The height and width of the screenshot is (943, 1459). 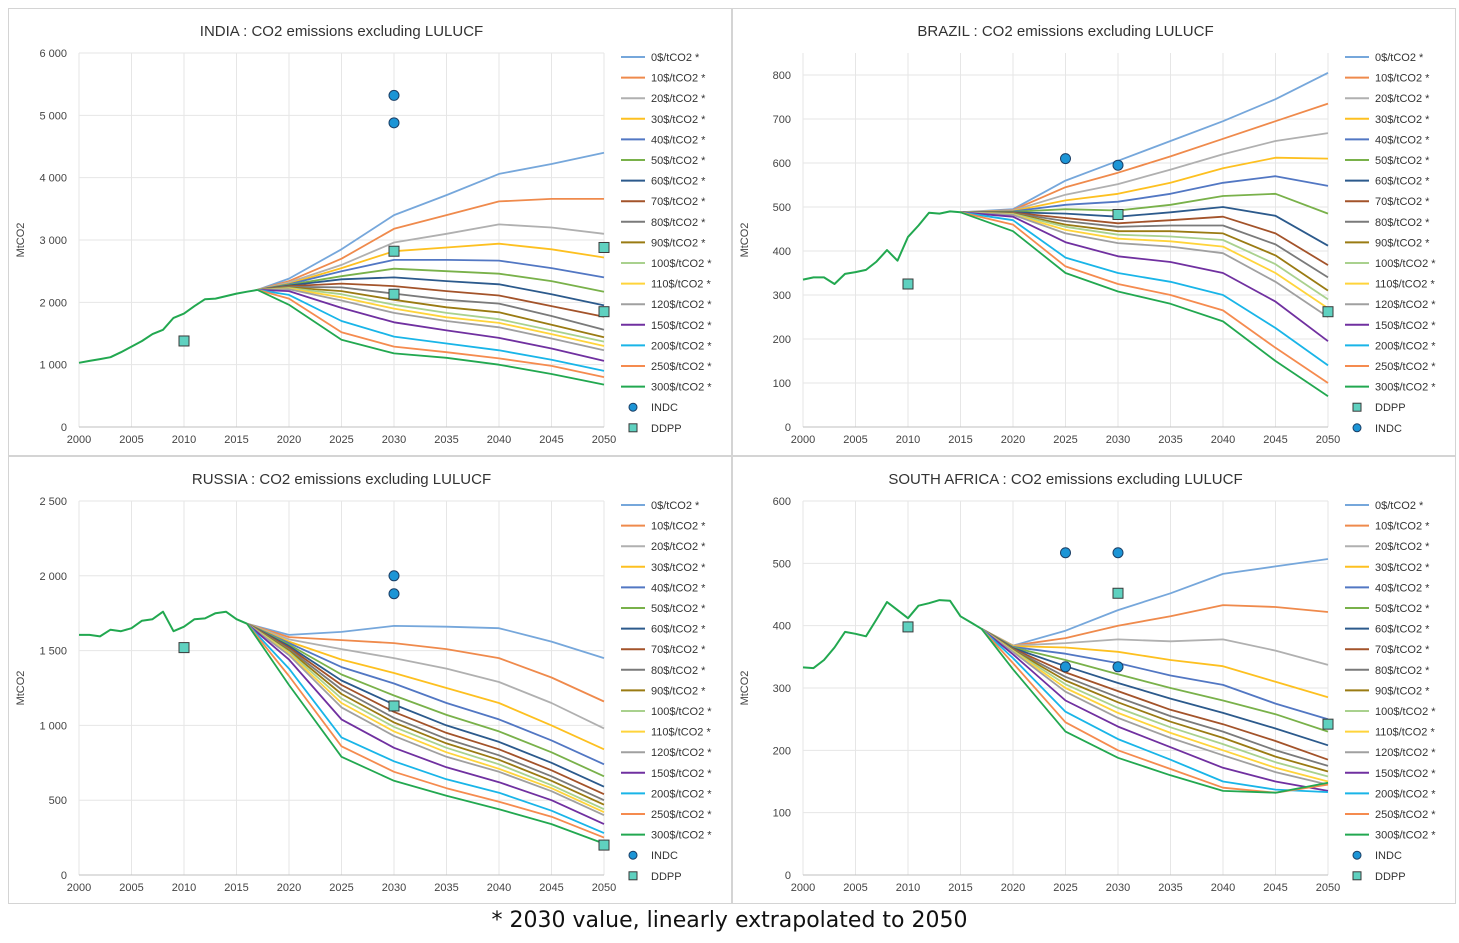 I want to click on y-tick-label: 2 000, so click(x=53, y=577).